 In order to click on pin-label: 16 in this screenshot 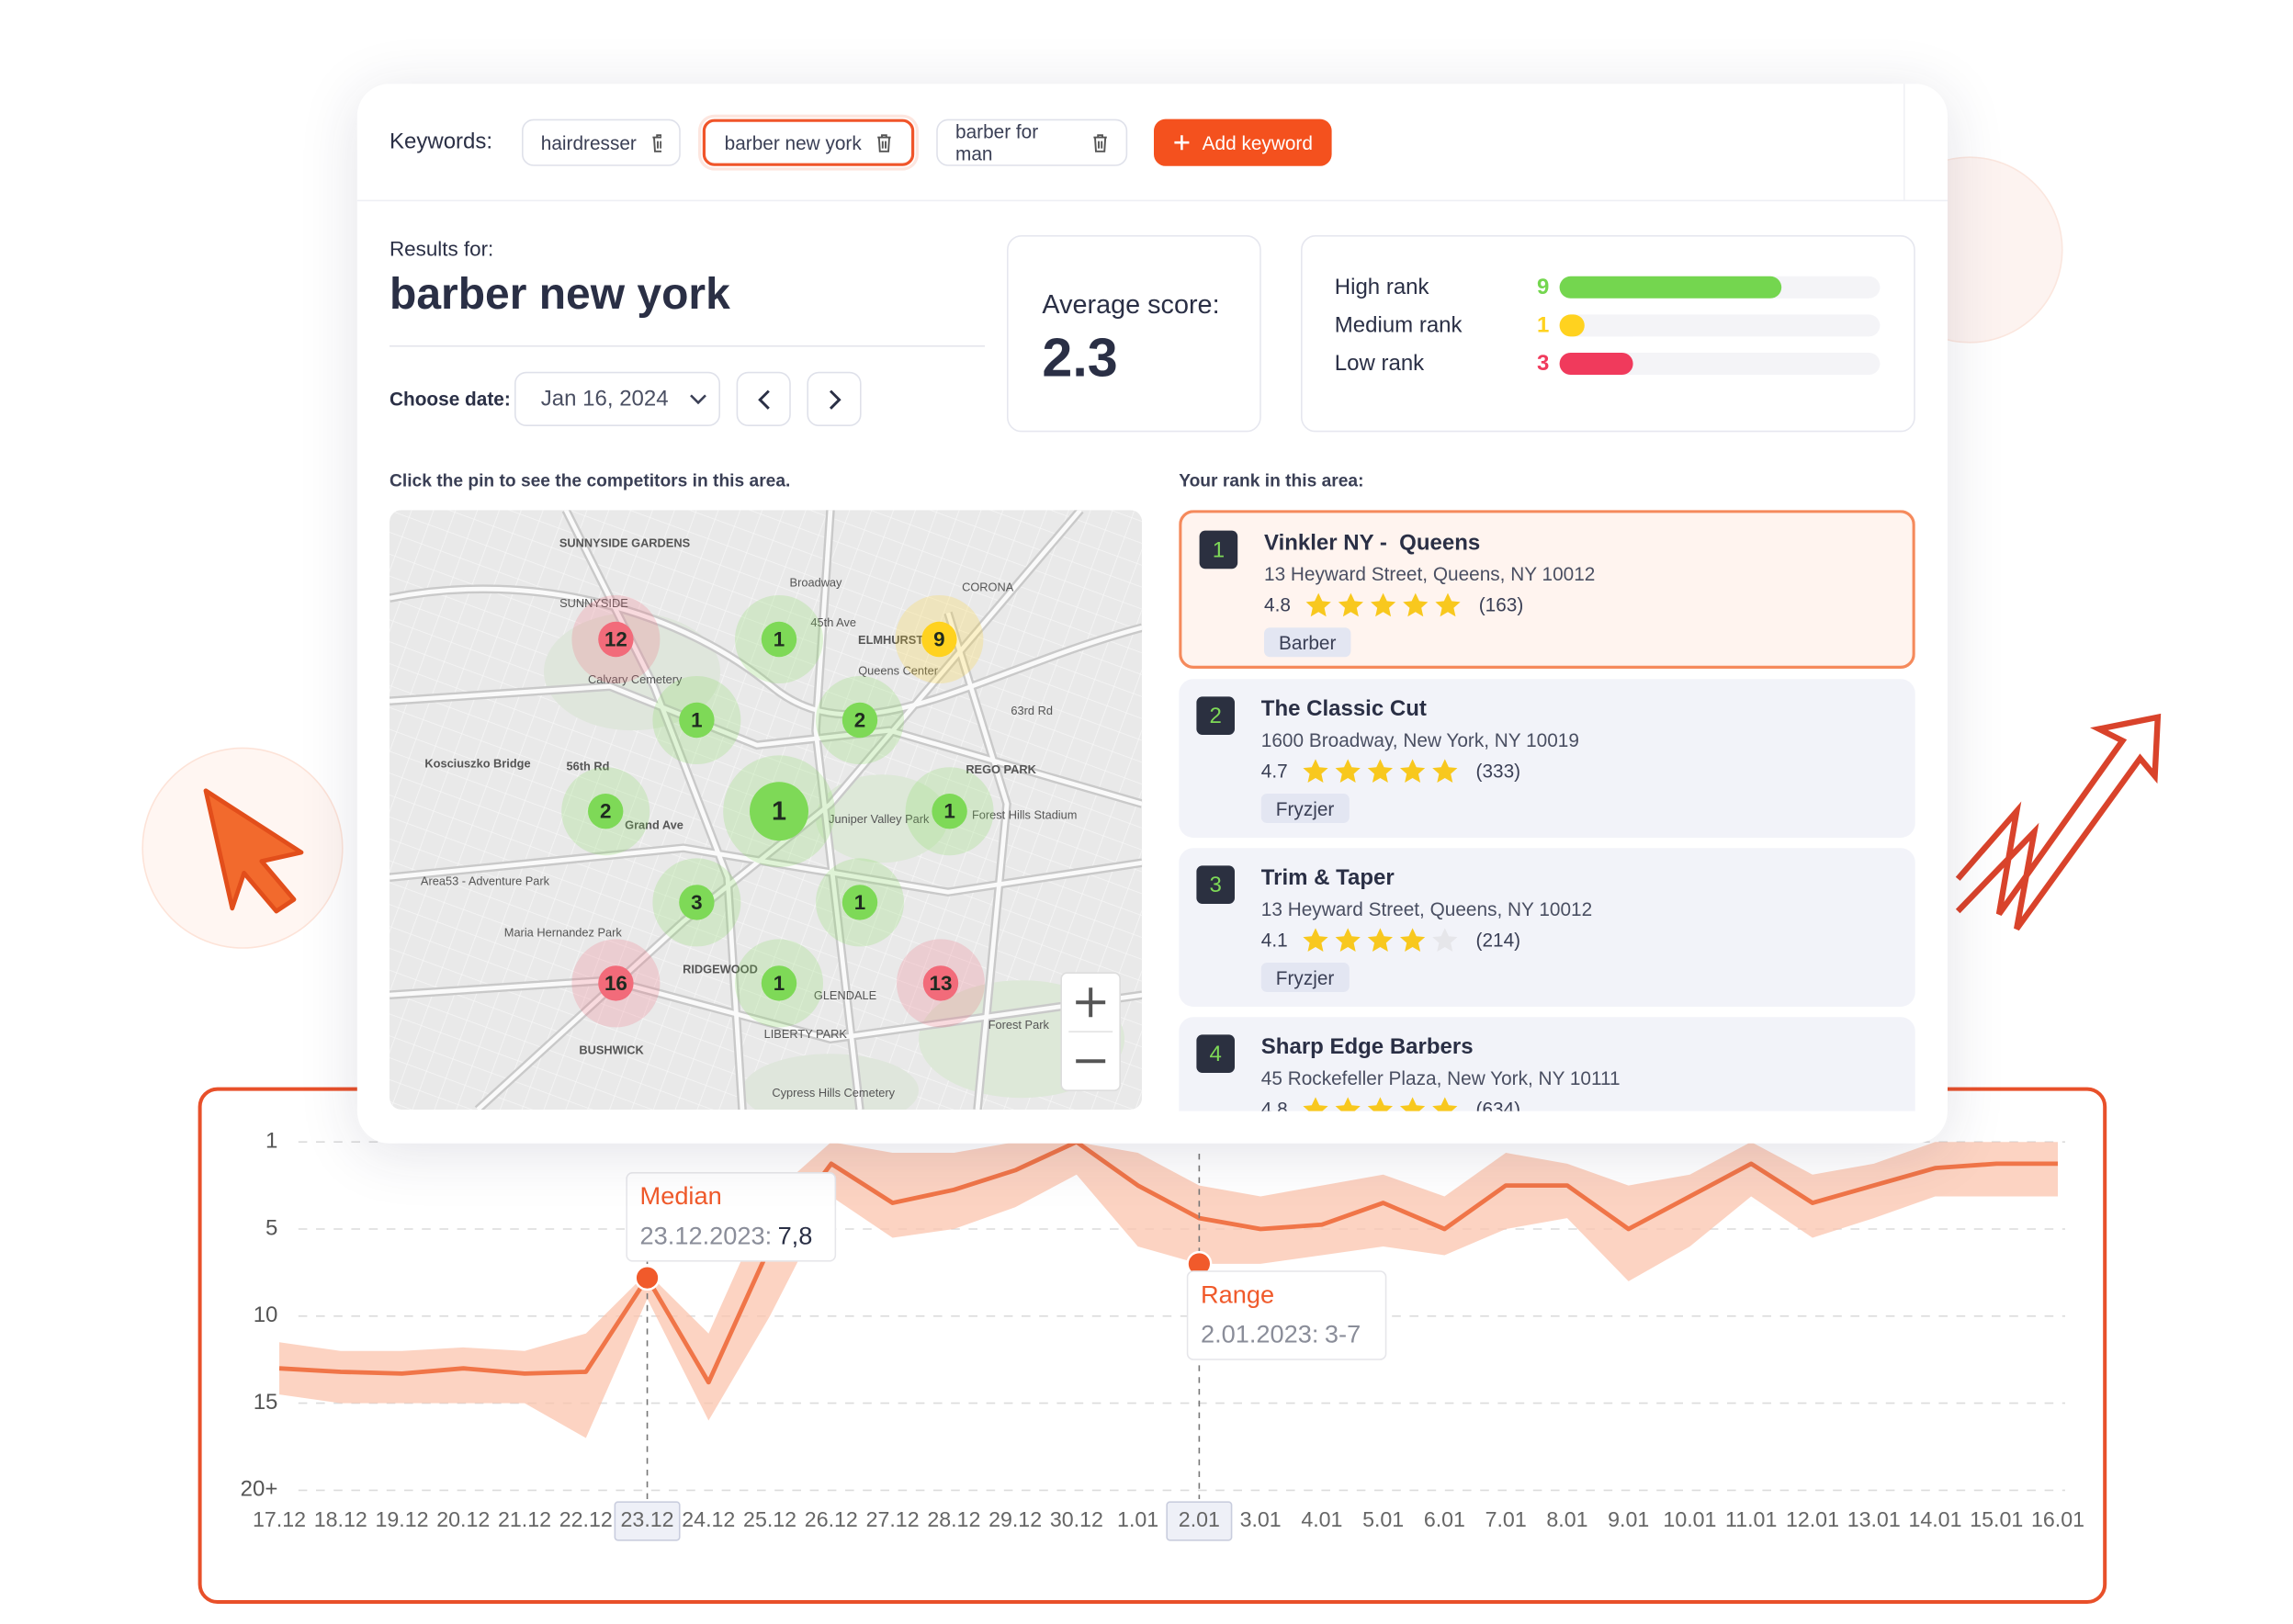, I will do `click(615, 983)`.